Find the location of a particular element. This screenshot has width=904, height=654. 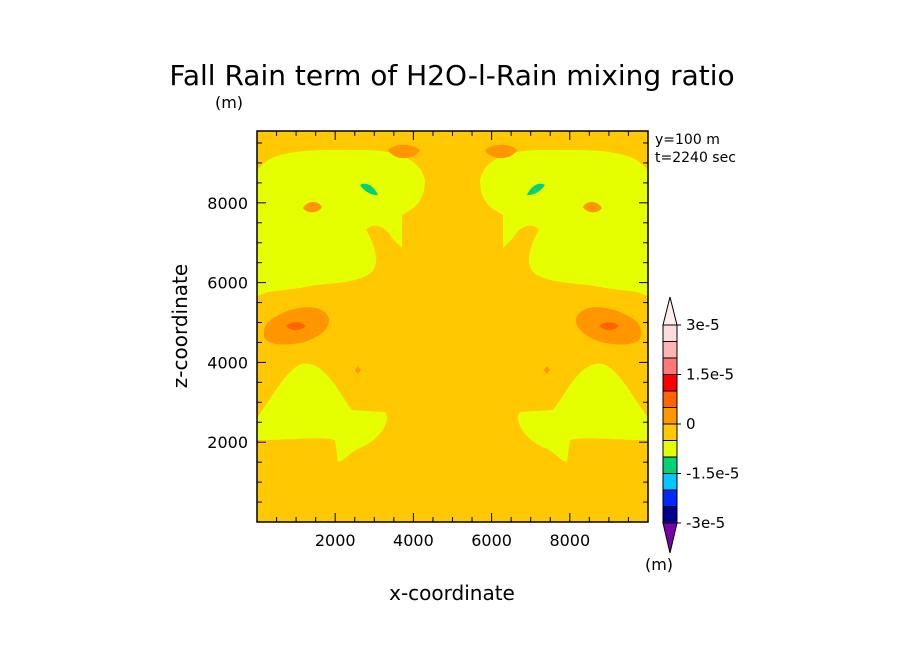

x-tick-label: 2000 is located at coordinates (335, 540).